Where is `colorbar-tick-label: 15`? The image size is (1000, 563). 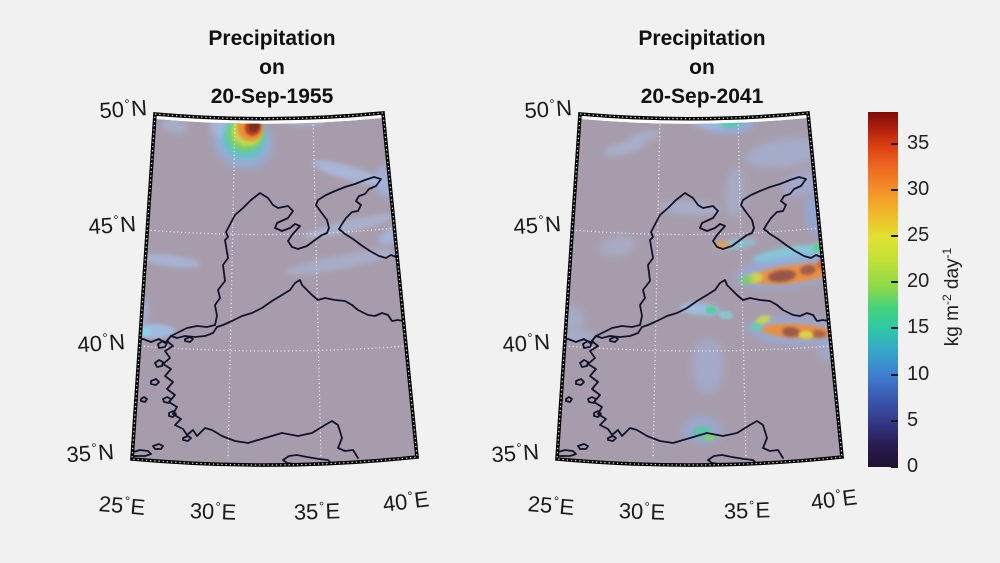
colorbar-tick-label: 15 is located at coordinates (918, 327).